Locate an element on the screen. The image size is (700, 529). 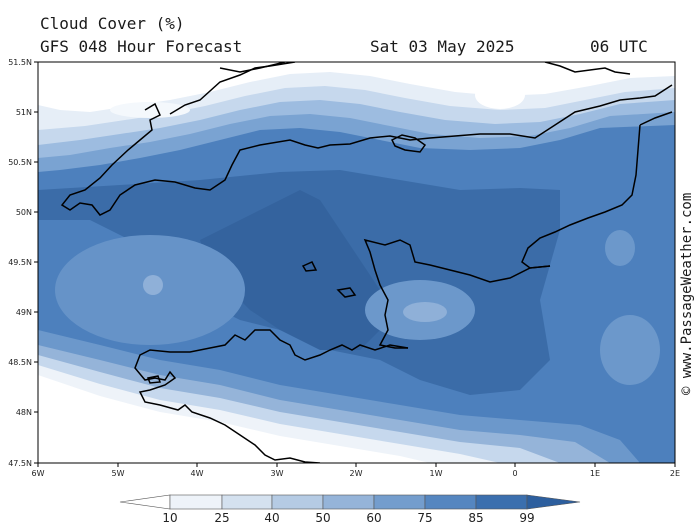
cloud-patch-small is located at coordinates (153, 285).